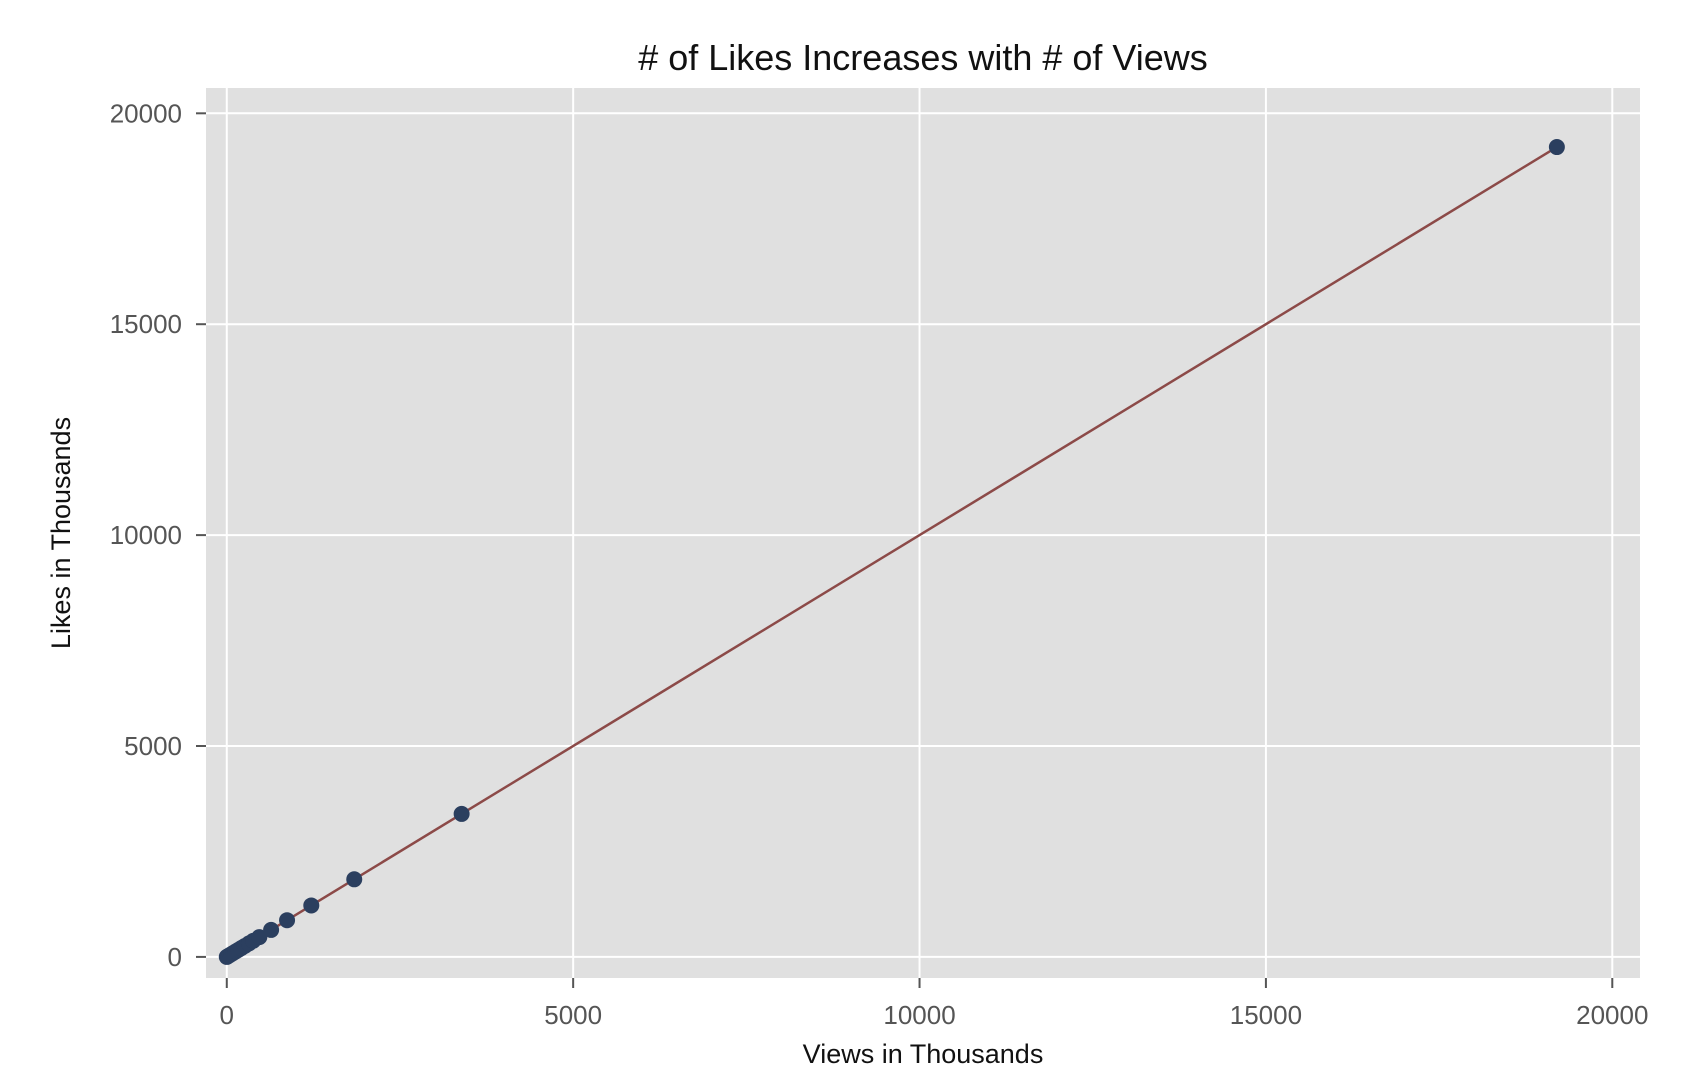 This screenshot has width=1704, height=1088. I want to click on y-tick-label: 5000, so click(153, 746).